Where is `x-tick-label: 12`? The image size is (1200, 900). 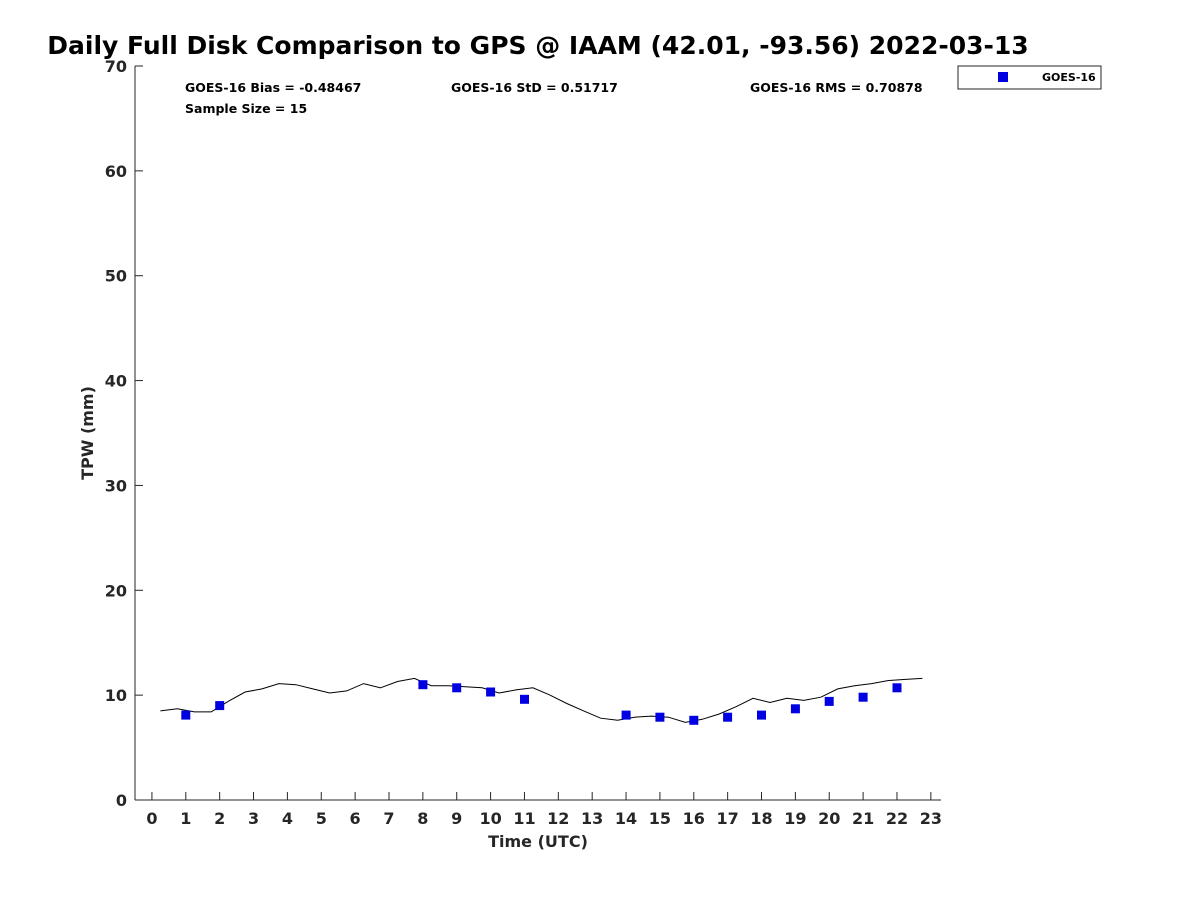
x-tick-label: 12 is located at coordinates (558, 818).